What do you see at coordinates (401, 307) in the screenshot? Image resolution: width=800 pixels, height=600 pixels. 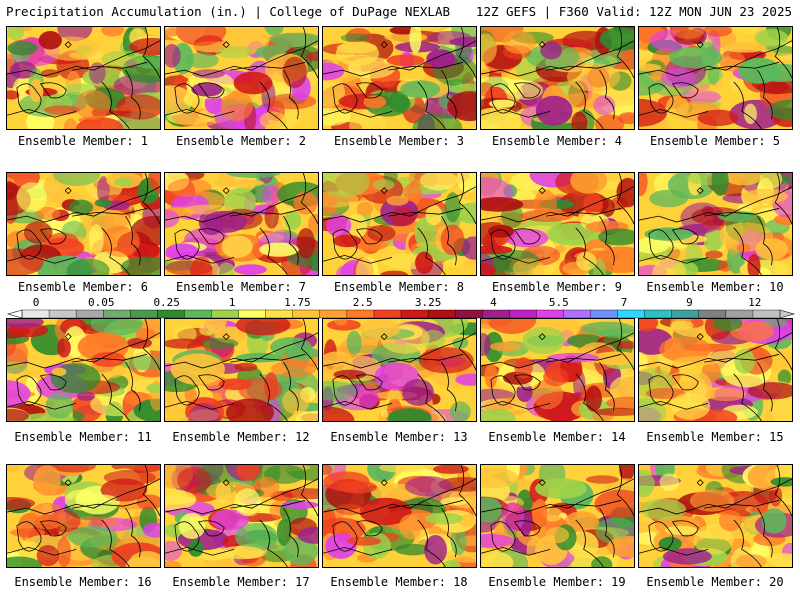 I see `colorbar: 0 0.05 0.25 1 1.75 2.5 3.25 4 5.5 7 9 12` at bounding box center [401, 307].